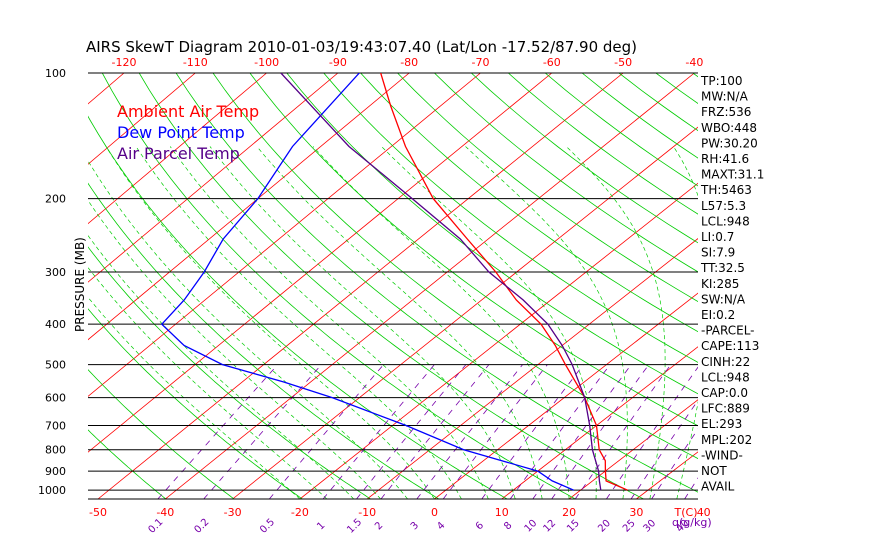 The width and height of the screenshot is (870, 560). I want to click on bottom-temp-tick-label: 40, so click(704, 512).